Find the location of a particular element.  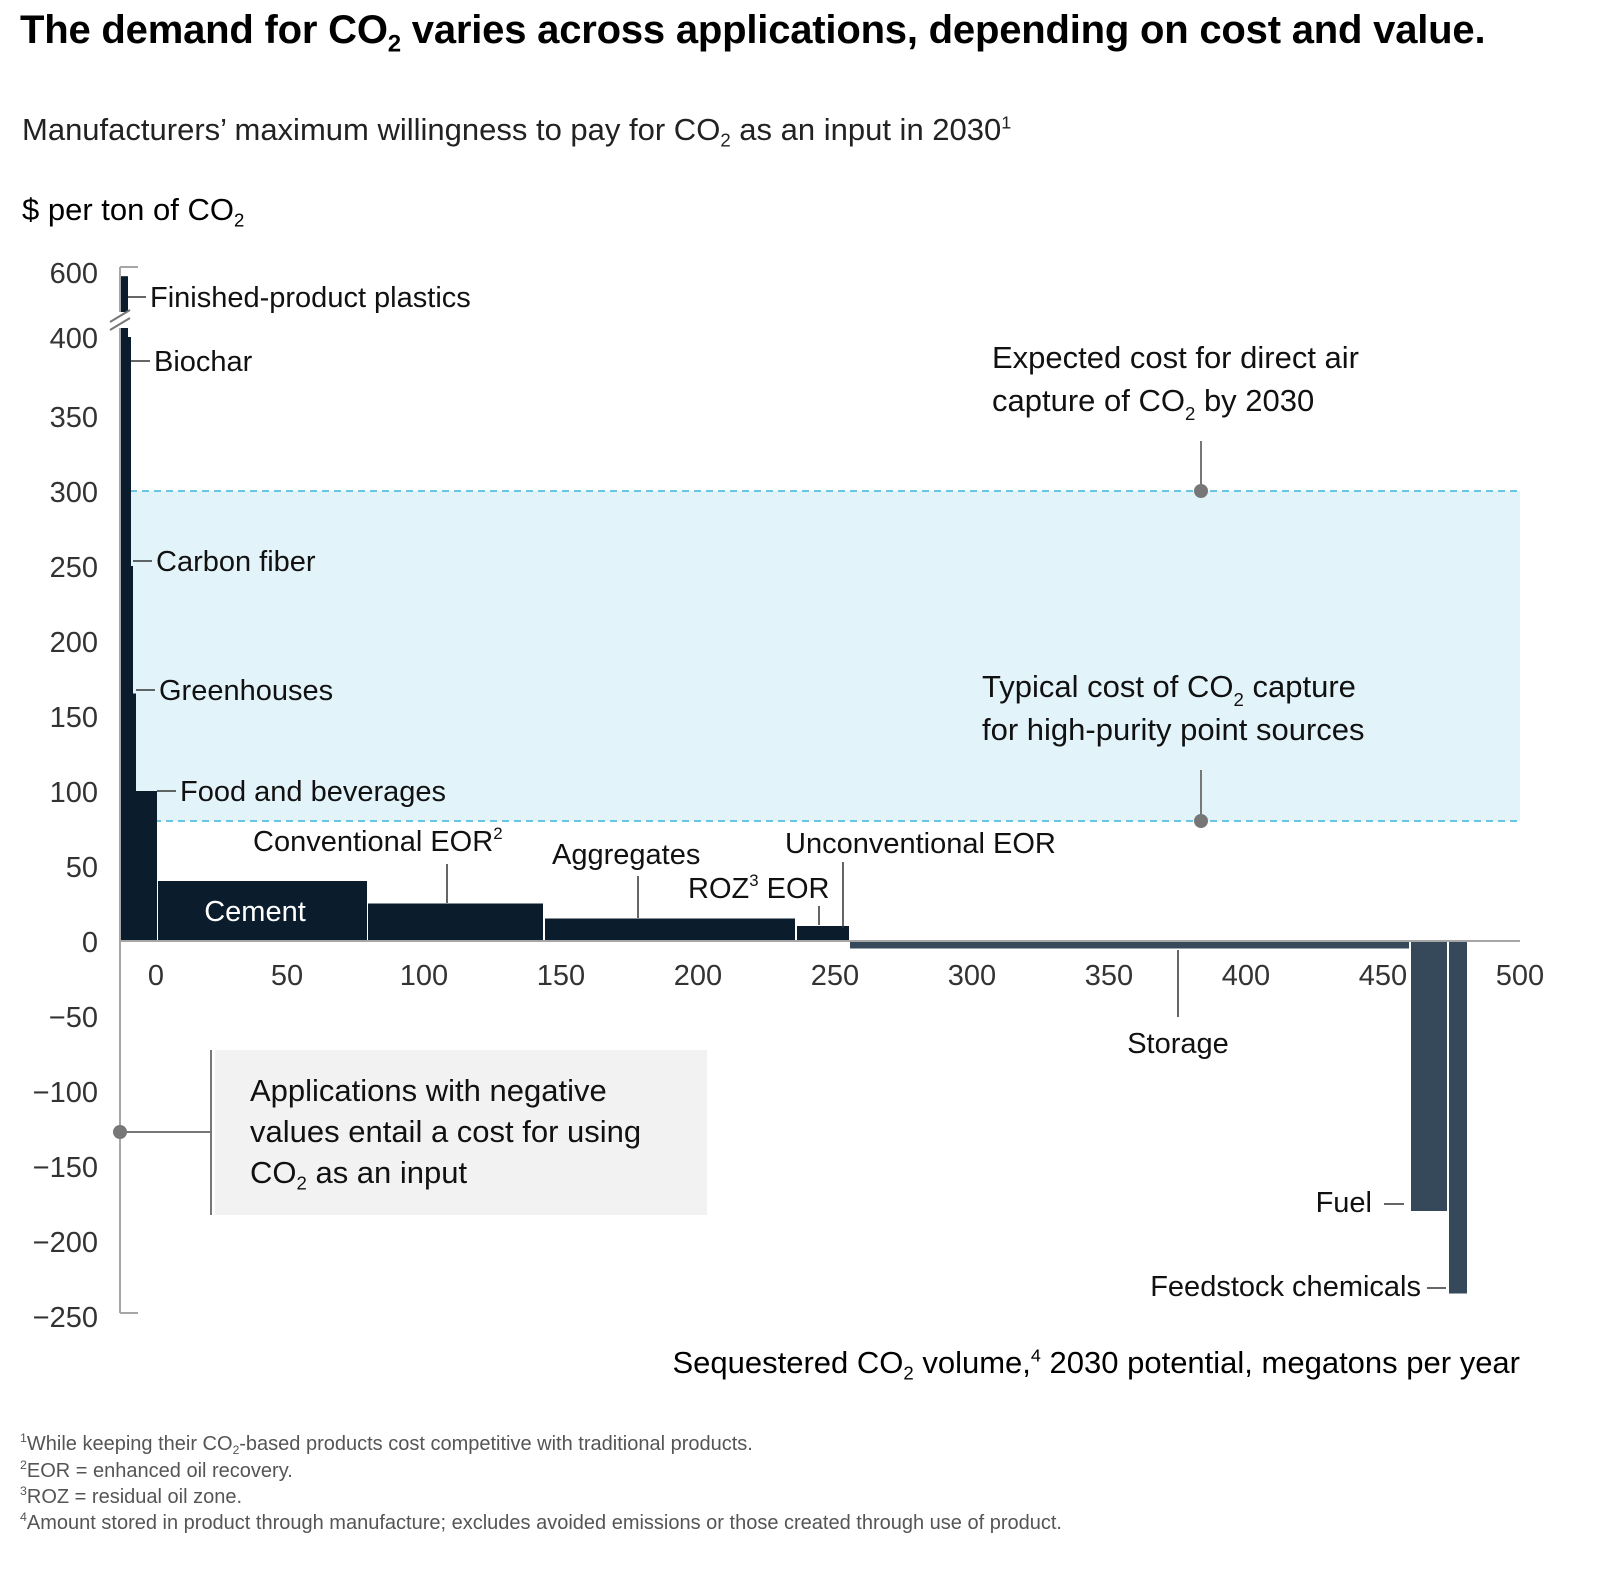

label-greenhouses: Greenhouses is located at coordinates (246, 691).